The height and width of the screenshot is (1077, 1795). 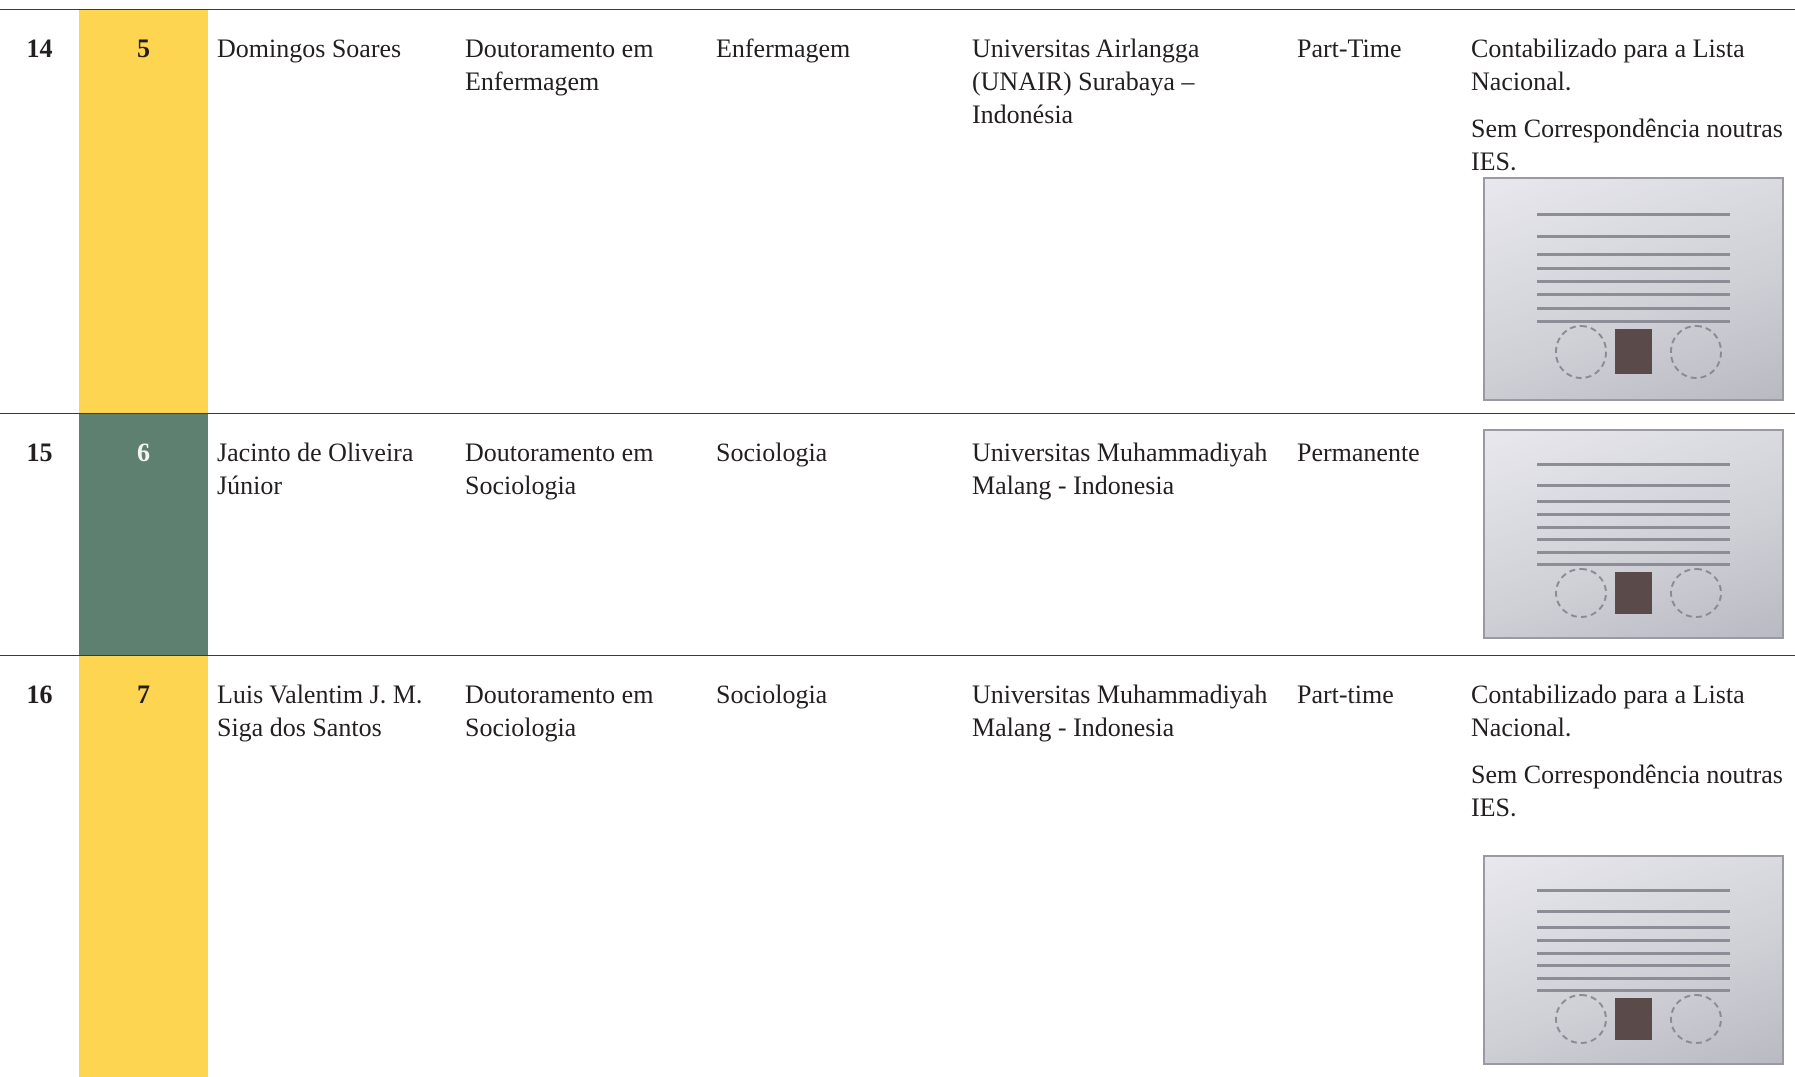 What do you see at coordinates (1349, 48) in the screenshot?
I see `regime: Part-Time` at bounding box center [1349, 48].